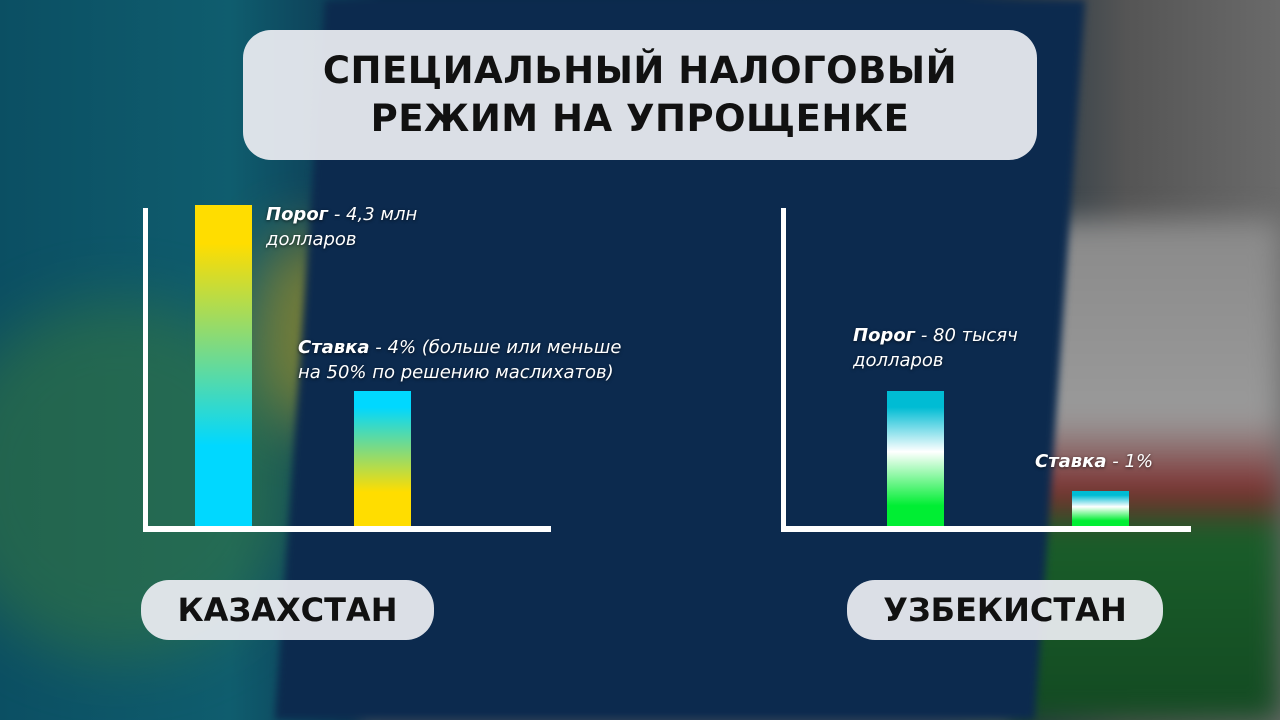 Image resolution: width=1280 pixels, height=720 pixels. I want to click on kz-bar-rate, so click(382, 458).